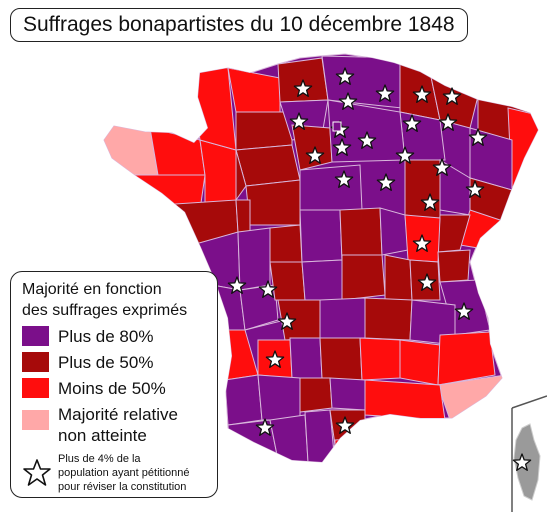 The width and height of the screenshot is (547, 512). I want to click on dept-sarthe, so click(268, 165).